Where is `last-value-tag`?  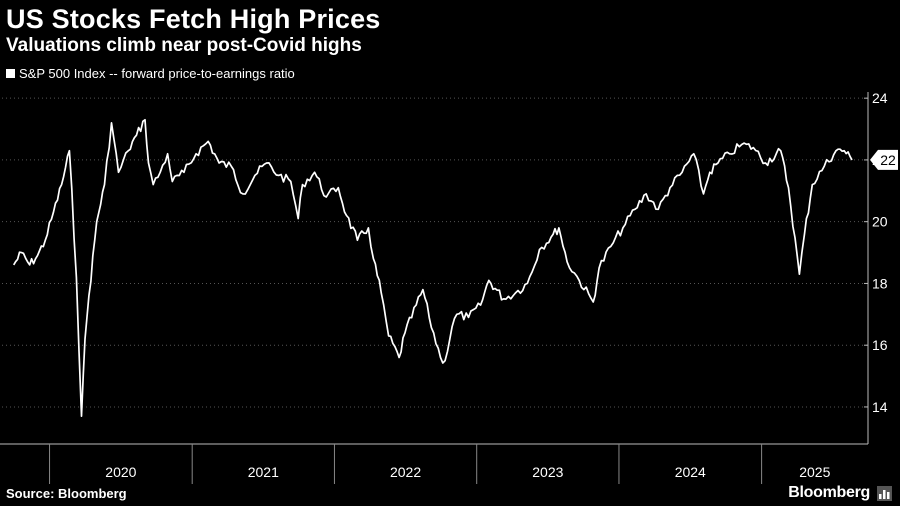
last-value-tag is located at coordinates (884, 159).